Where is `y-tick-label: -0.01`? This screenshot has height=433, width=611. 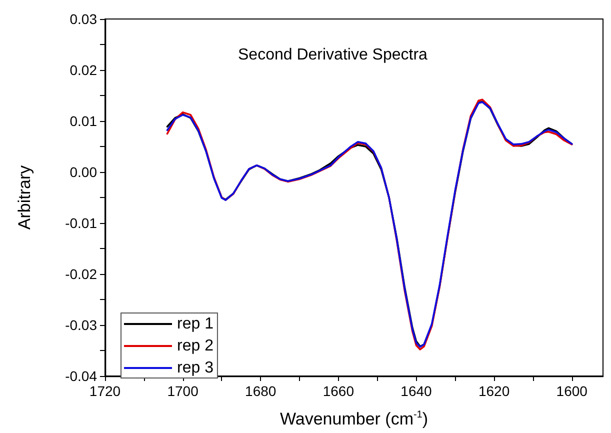
y-tick-label: -0.01 is located at coordinates (81, 223).